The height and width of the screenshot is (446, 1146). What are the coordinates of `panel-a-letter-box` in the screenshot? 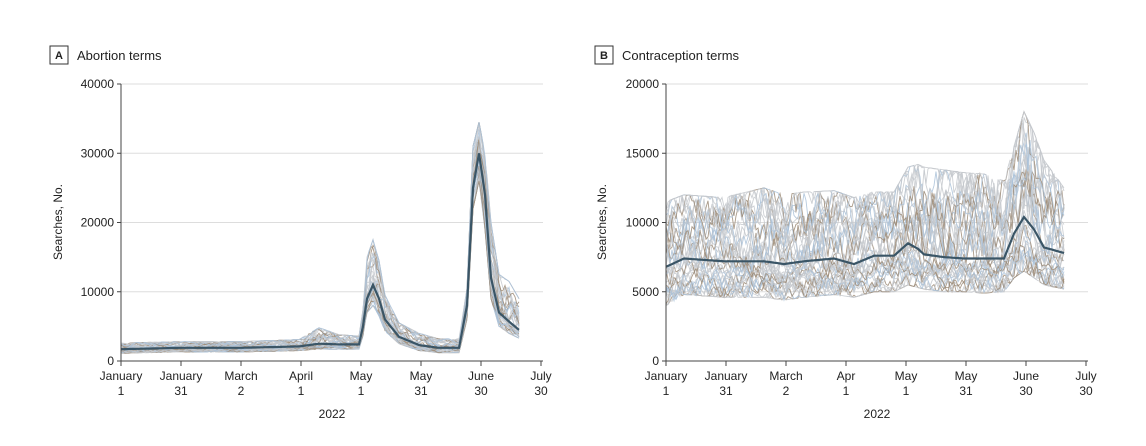 It's located at (59, 55).